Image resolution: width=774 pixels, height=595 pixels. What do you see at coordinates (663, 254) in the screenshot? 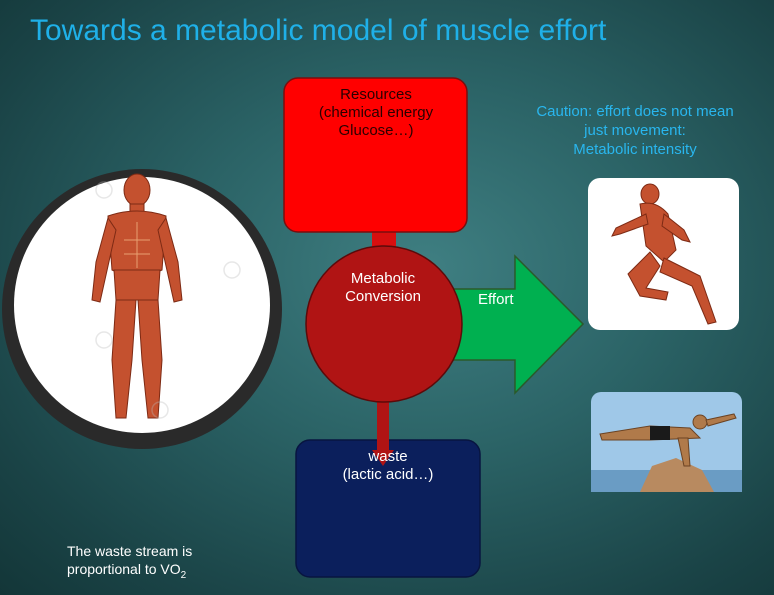
I see `running-figure-photo` at bounding box center [663, 254].